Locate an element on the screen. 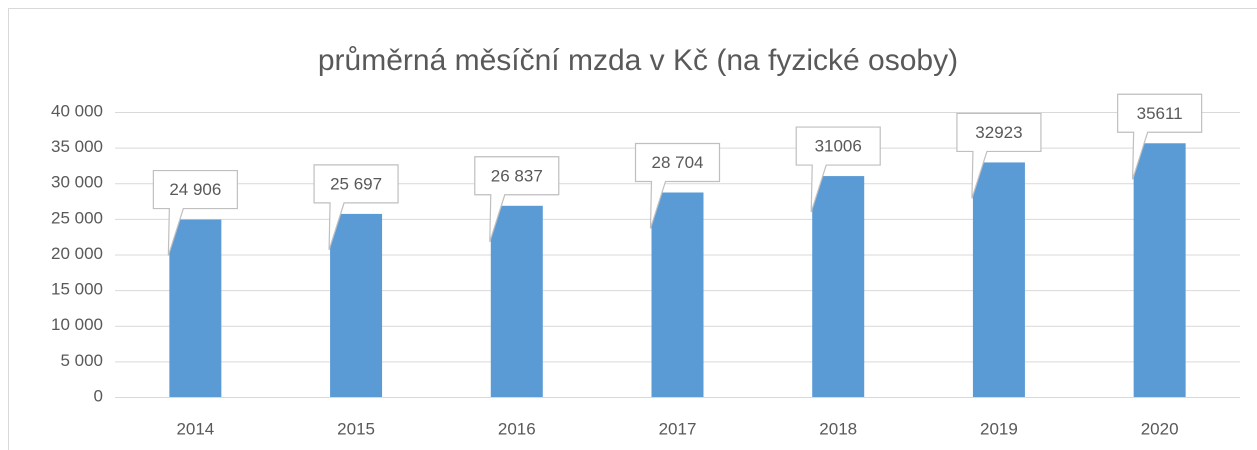 The height and width of the screenshot is (450, 1257). data-label: 24 906 is located at coordinates (195, 189).